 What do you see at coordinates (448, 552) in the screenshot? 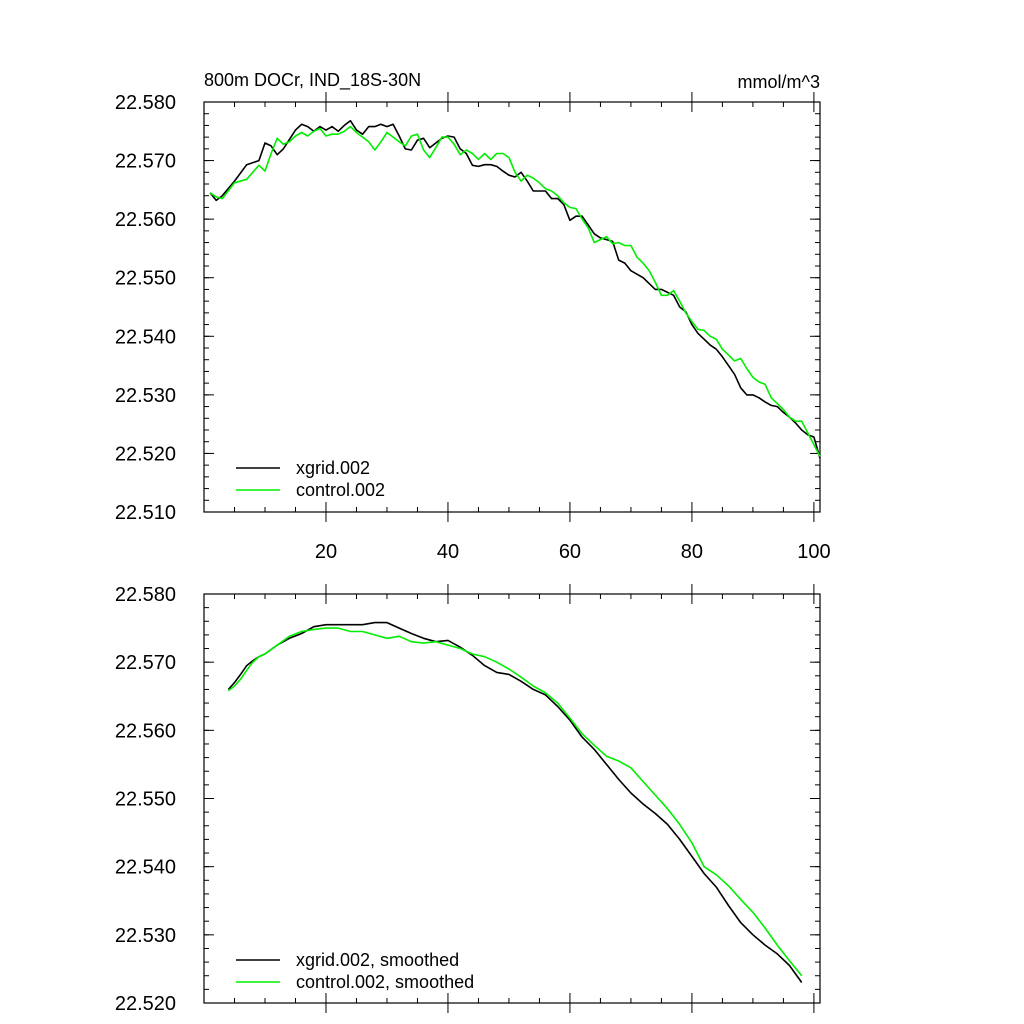
I see `x-tick-label: 40` at bounding box center [448, 552].